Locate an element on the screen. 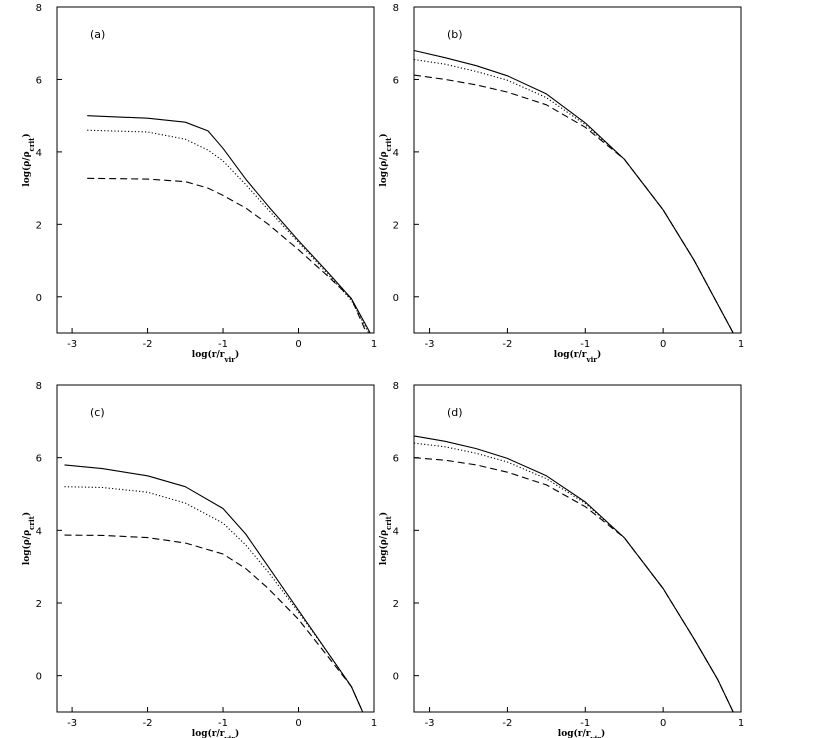 This screenshot has height=738, width=817. panel-label: (b) is located at coordinates (455, 34).